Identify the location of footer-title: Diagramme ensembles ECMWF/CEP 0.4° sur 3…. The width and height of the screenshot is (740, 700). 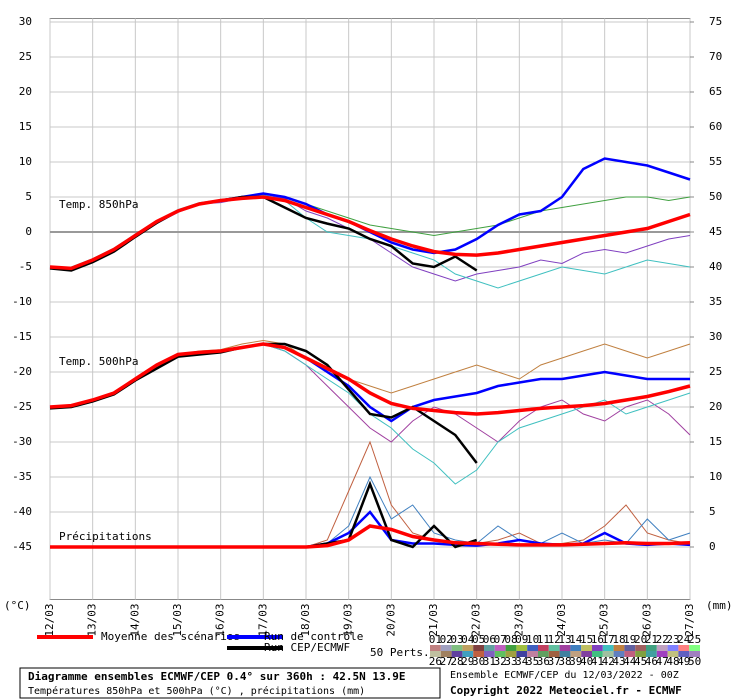
(217, 676).